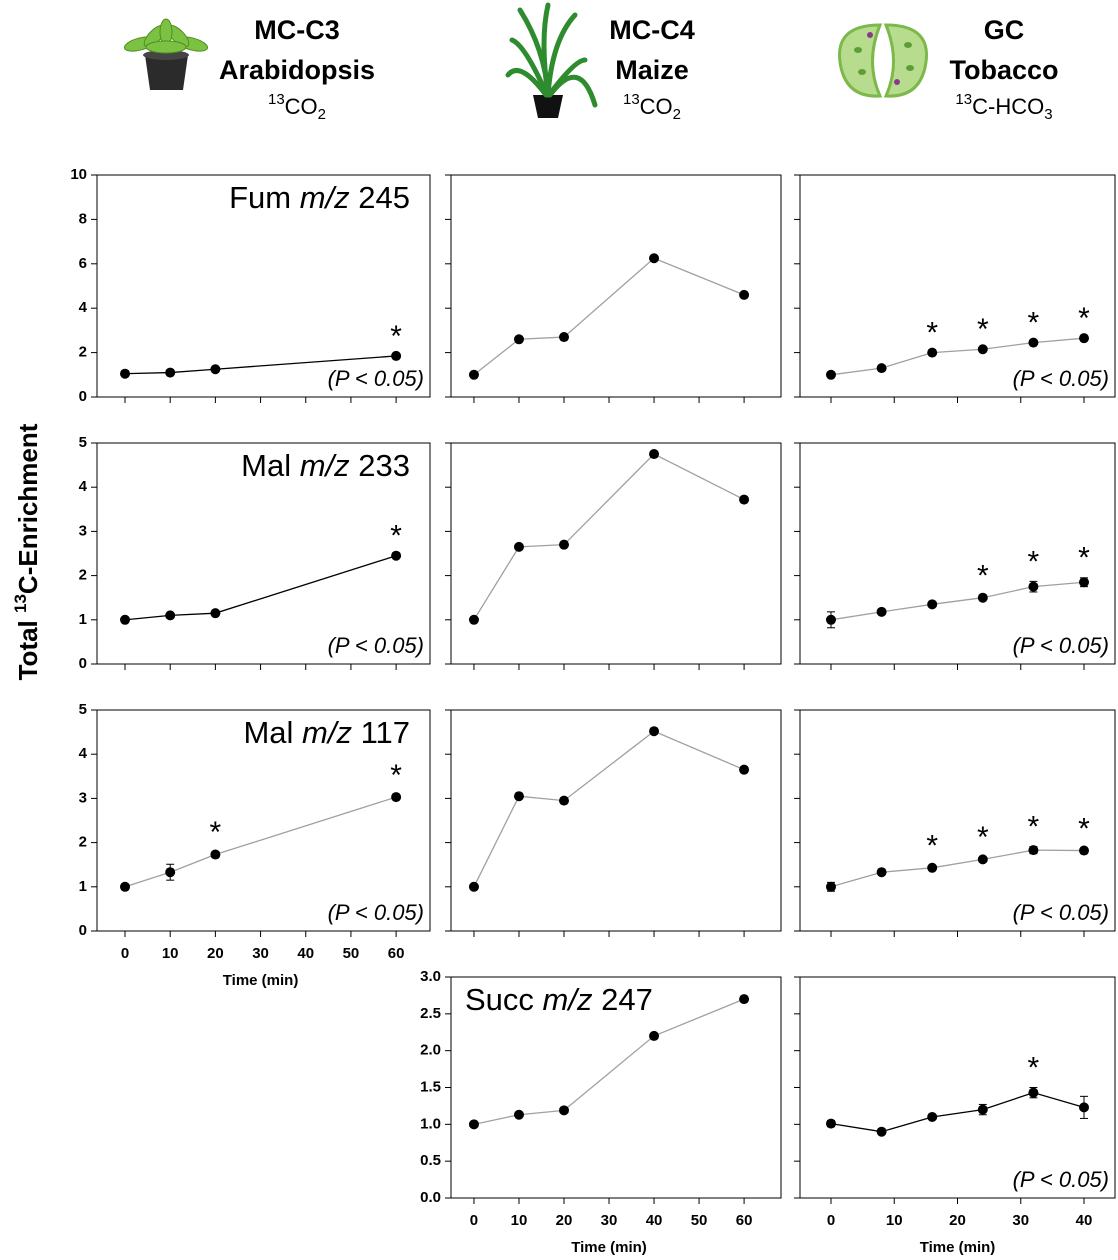  Describe the element at coordinates (430, 1123) in the screenshot. I see `y-tick-label: 1.0` at that location.